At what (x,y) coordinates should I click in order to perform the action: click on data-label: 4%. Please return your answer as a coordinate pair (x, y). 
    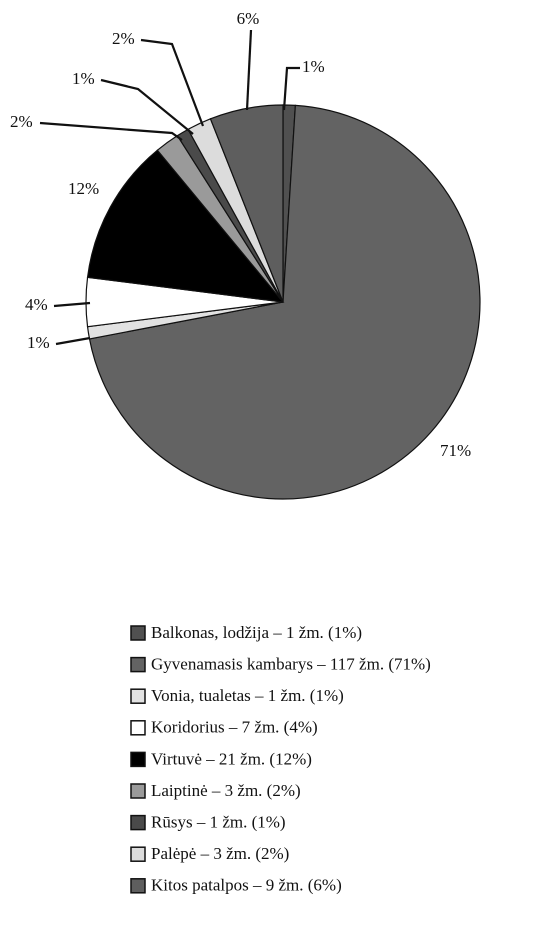
    Looking at the image, I should click on (36, 304).